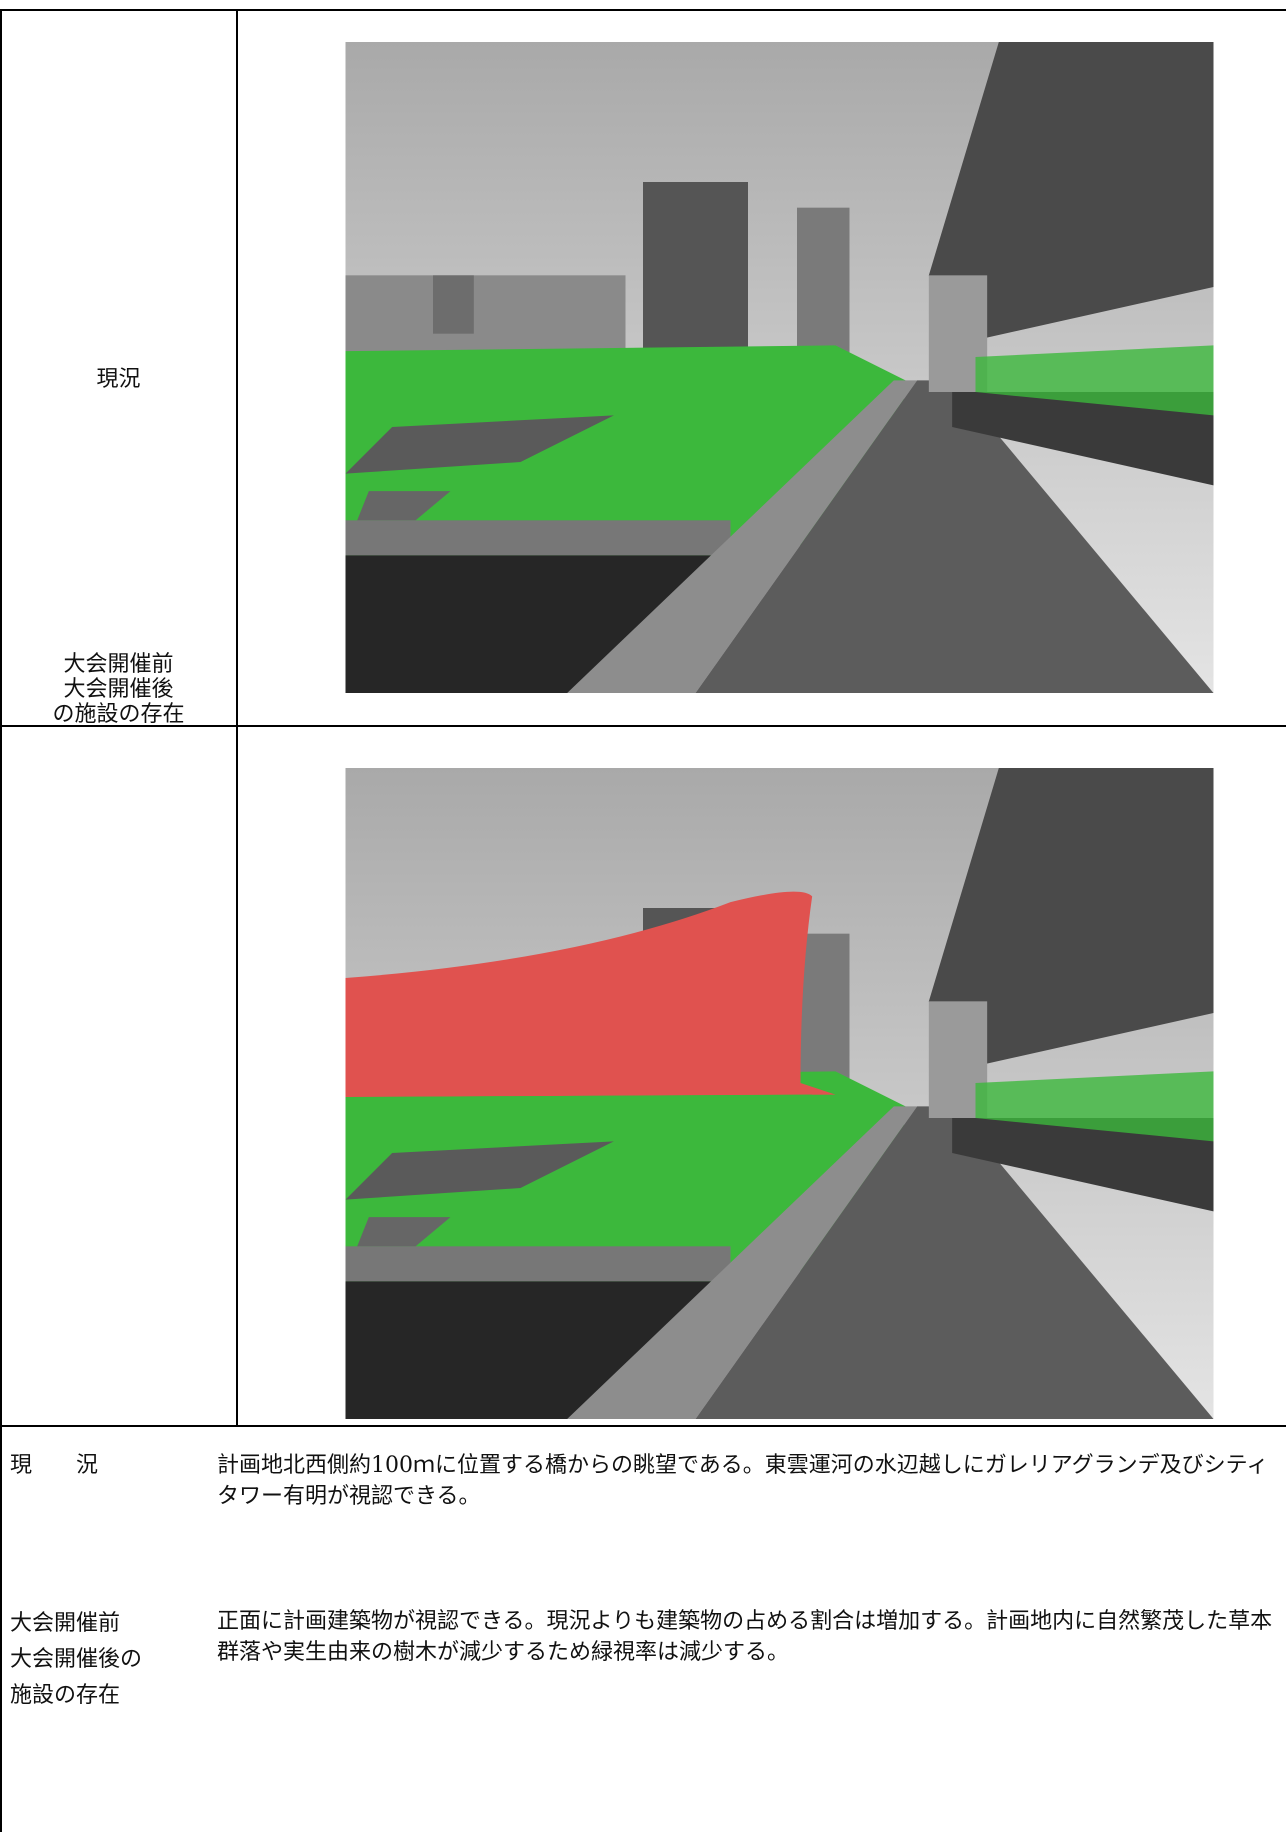  What do you see at coordinates (65, 1695) in the screenshot?
I see `label-line: 施設の存在` at bounding box center [65, 1695].